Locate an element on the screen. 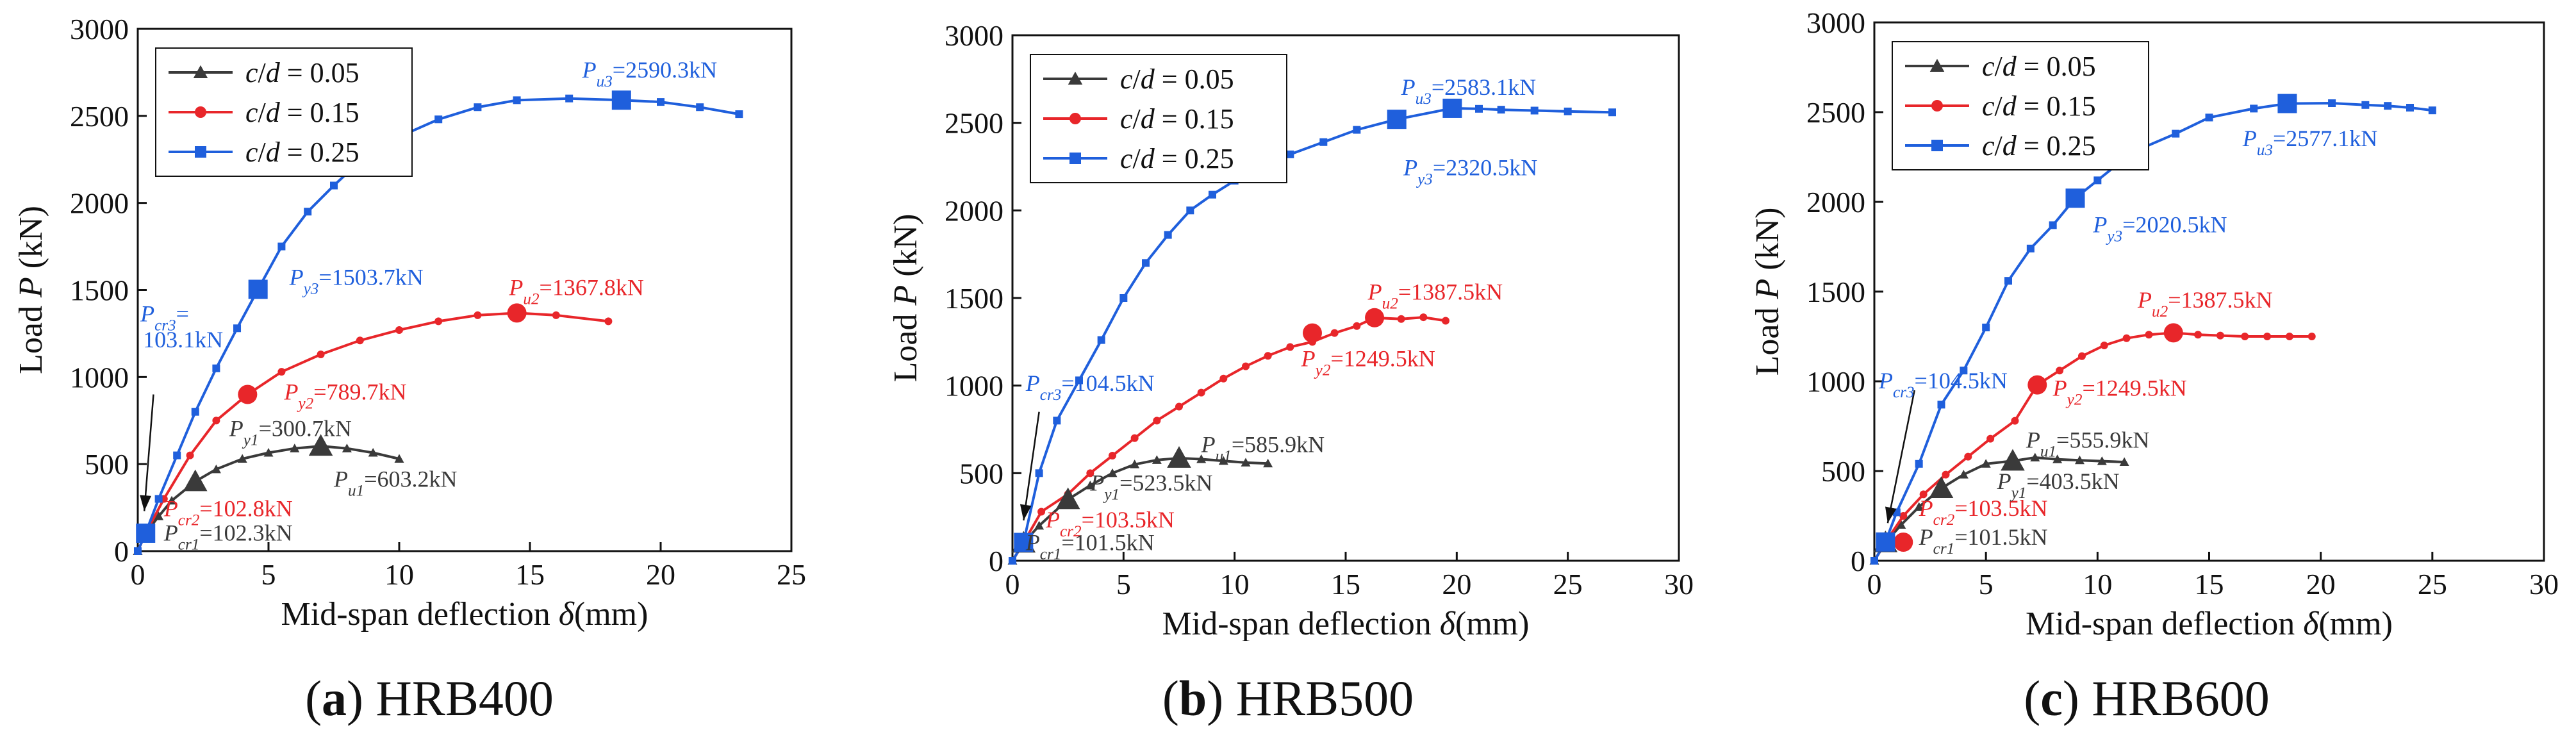 The width and height of the screenshot is (2576, 753). annotation-label-black: Py1=300.7kN is located at coordinates (290, 432).